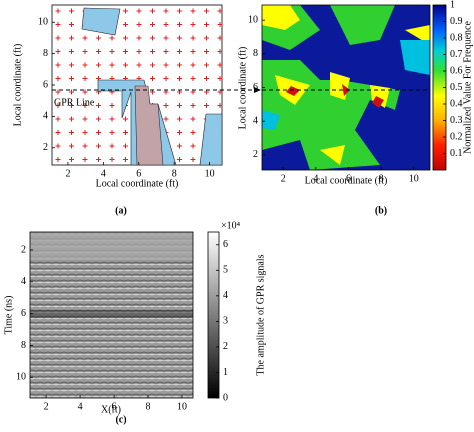  I want to click on arrow, so click(257, 90).